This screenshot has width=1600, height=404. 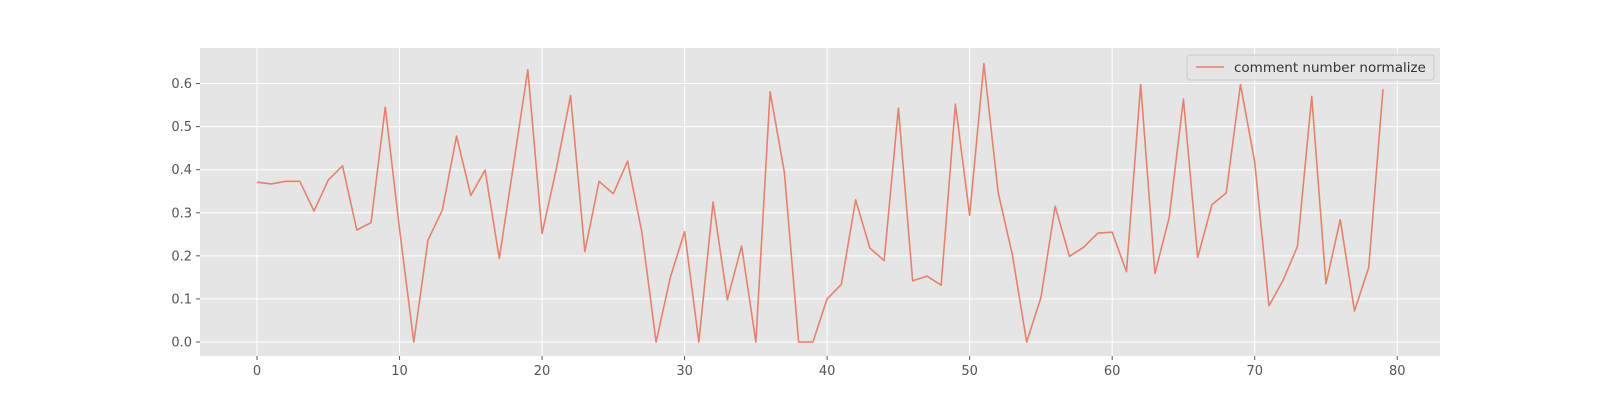 What do you see at coordinates (1397, 371) in the screenshot?
I see `x-tick-label: 80` at bounding box center [1397, 371].